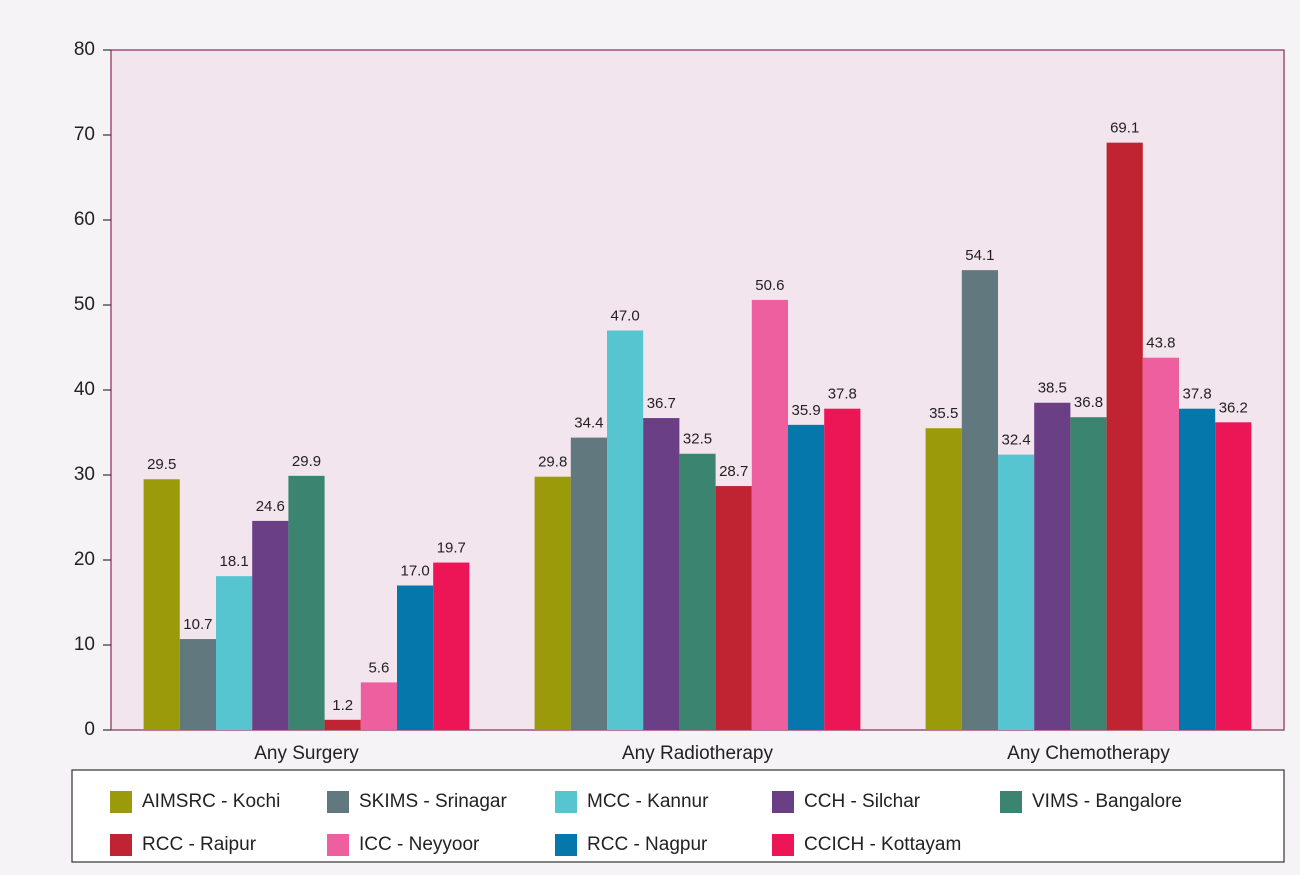 This screenshot has width=1300, height=875. What do you see at coordinates (661, 403) in the screenshot?
I see `value-label: 36.7` at bounding box center [661, 403].